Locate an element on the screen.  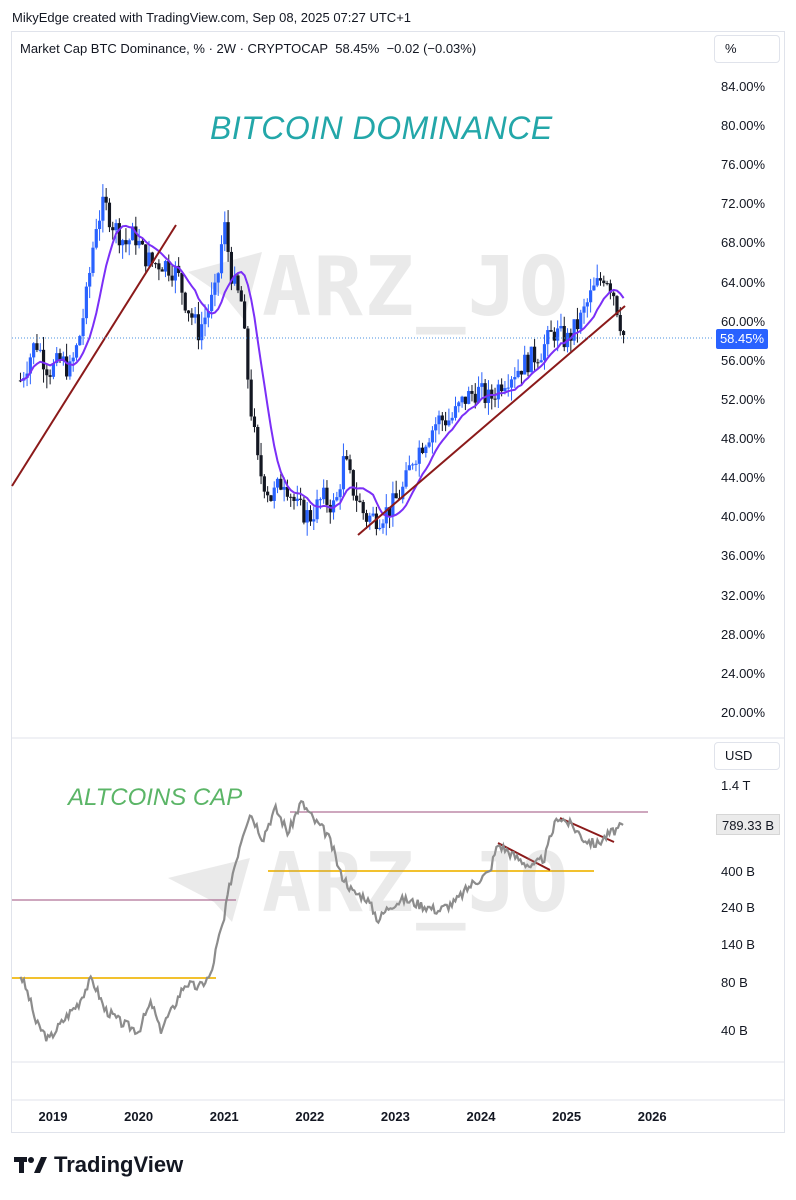
year-label: 2024 is located at coordinates (481, 1116).